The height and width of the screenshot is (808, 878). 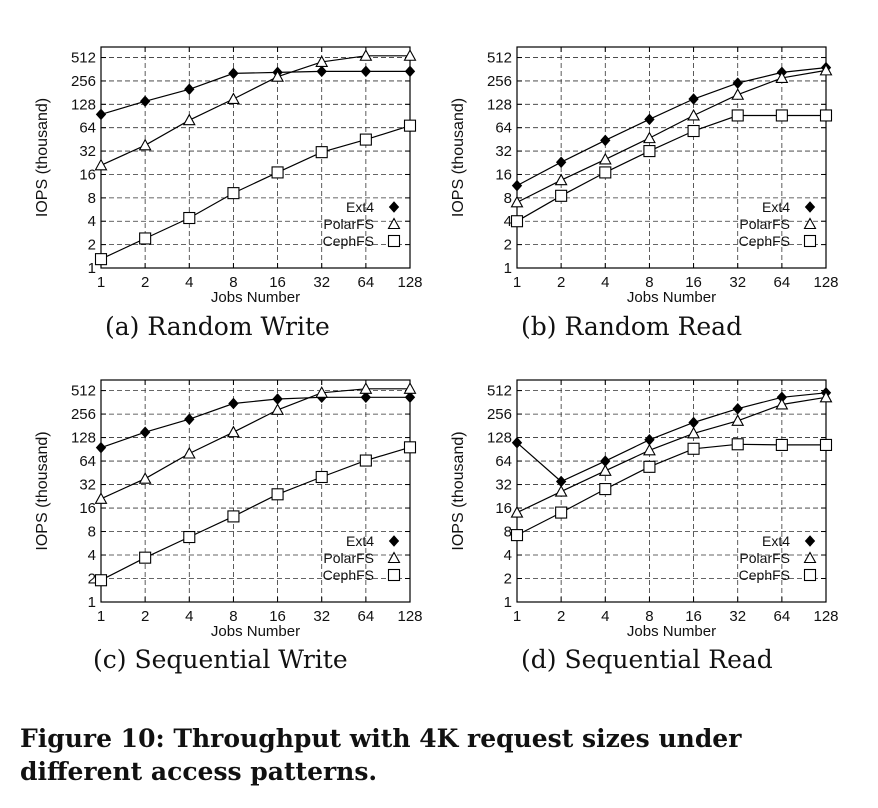 I want to click on legend-label: PolarFS, so click(x=348, y=558).